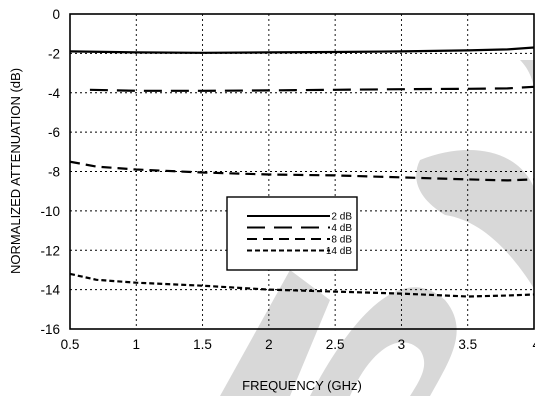 The height and width of the screenshot is (396, 535). Describe the element at coordinates (311, 88) in the screenshot. I see `series-line-4-db` at that location.